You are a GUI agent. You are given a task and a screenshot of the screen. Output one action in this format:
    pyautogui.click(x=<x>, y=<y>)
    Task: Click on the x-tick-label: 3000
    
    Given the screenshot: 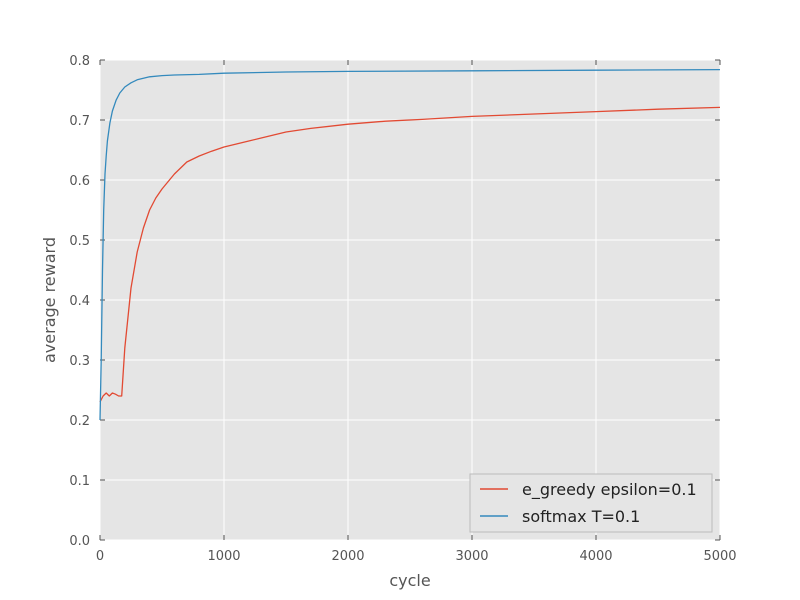 What is the action you would take?
    pyautogui.click(x=471, y=556)
    